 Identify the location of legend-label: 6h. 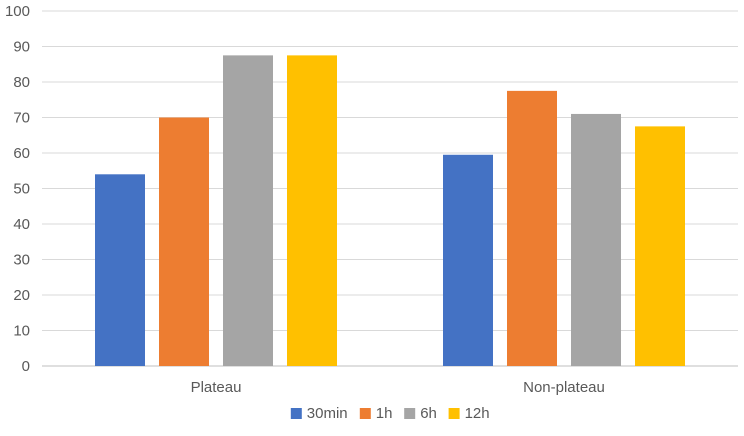
(428, 413).